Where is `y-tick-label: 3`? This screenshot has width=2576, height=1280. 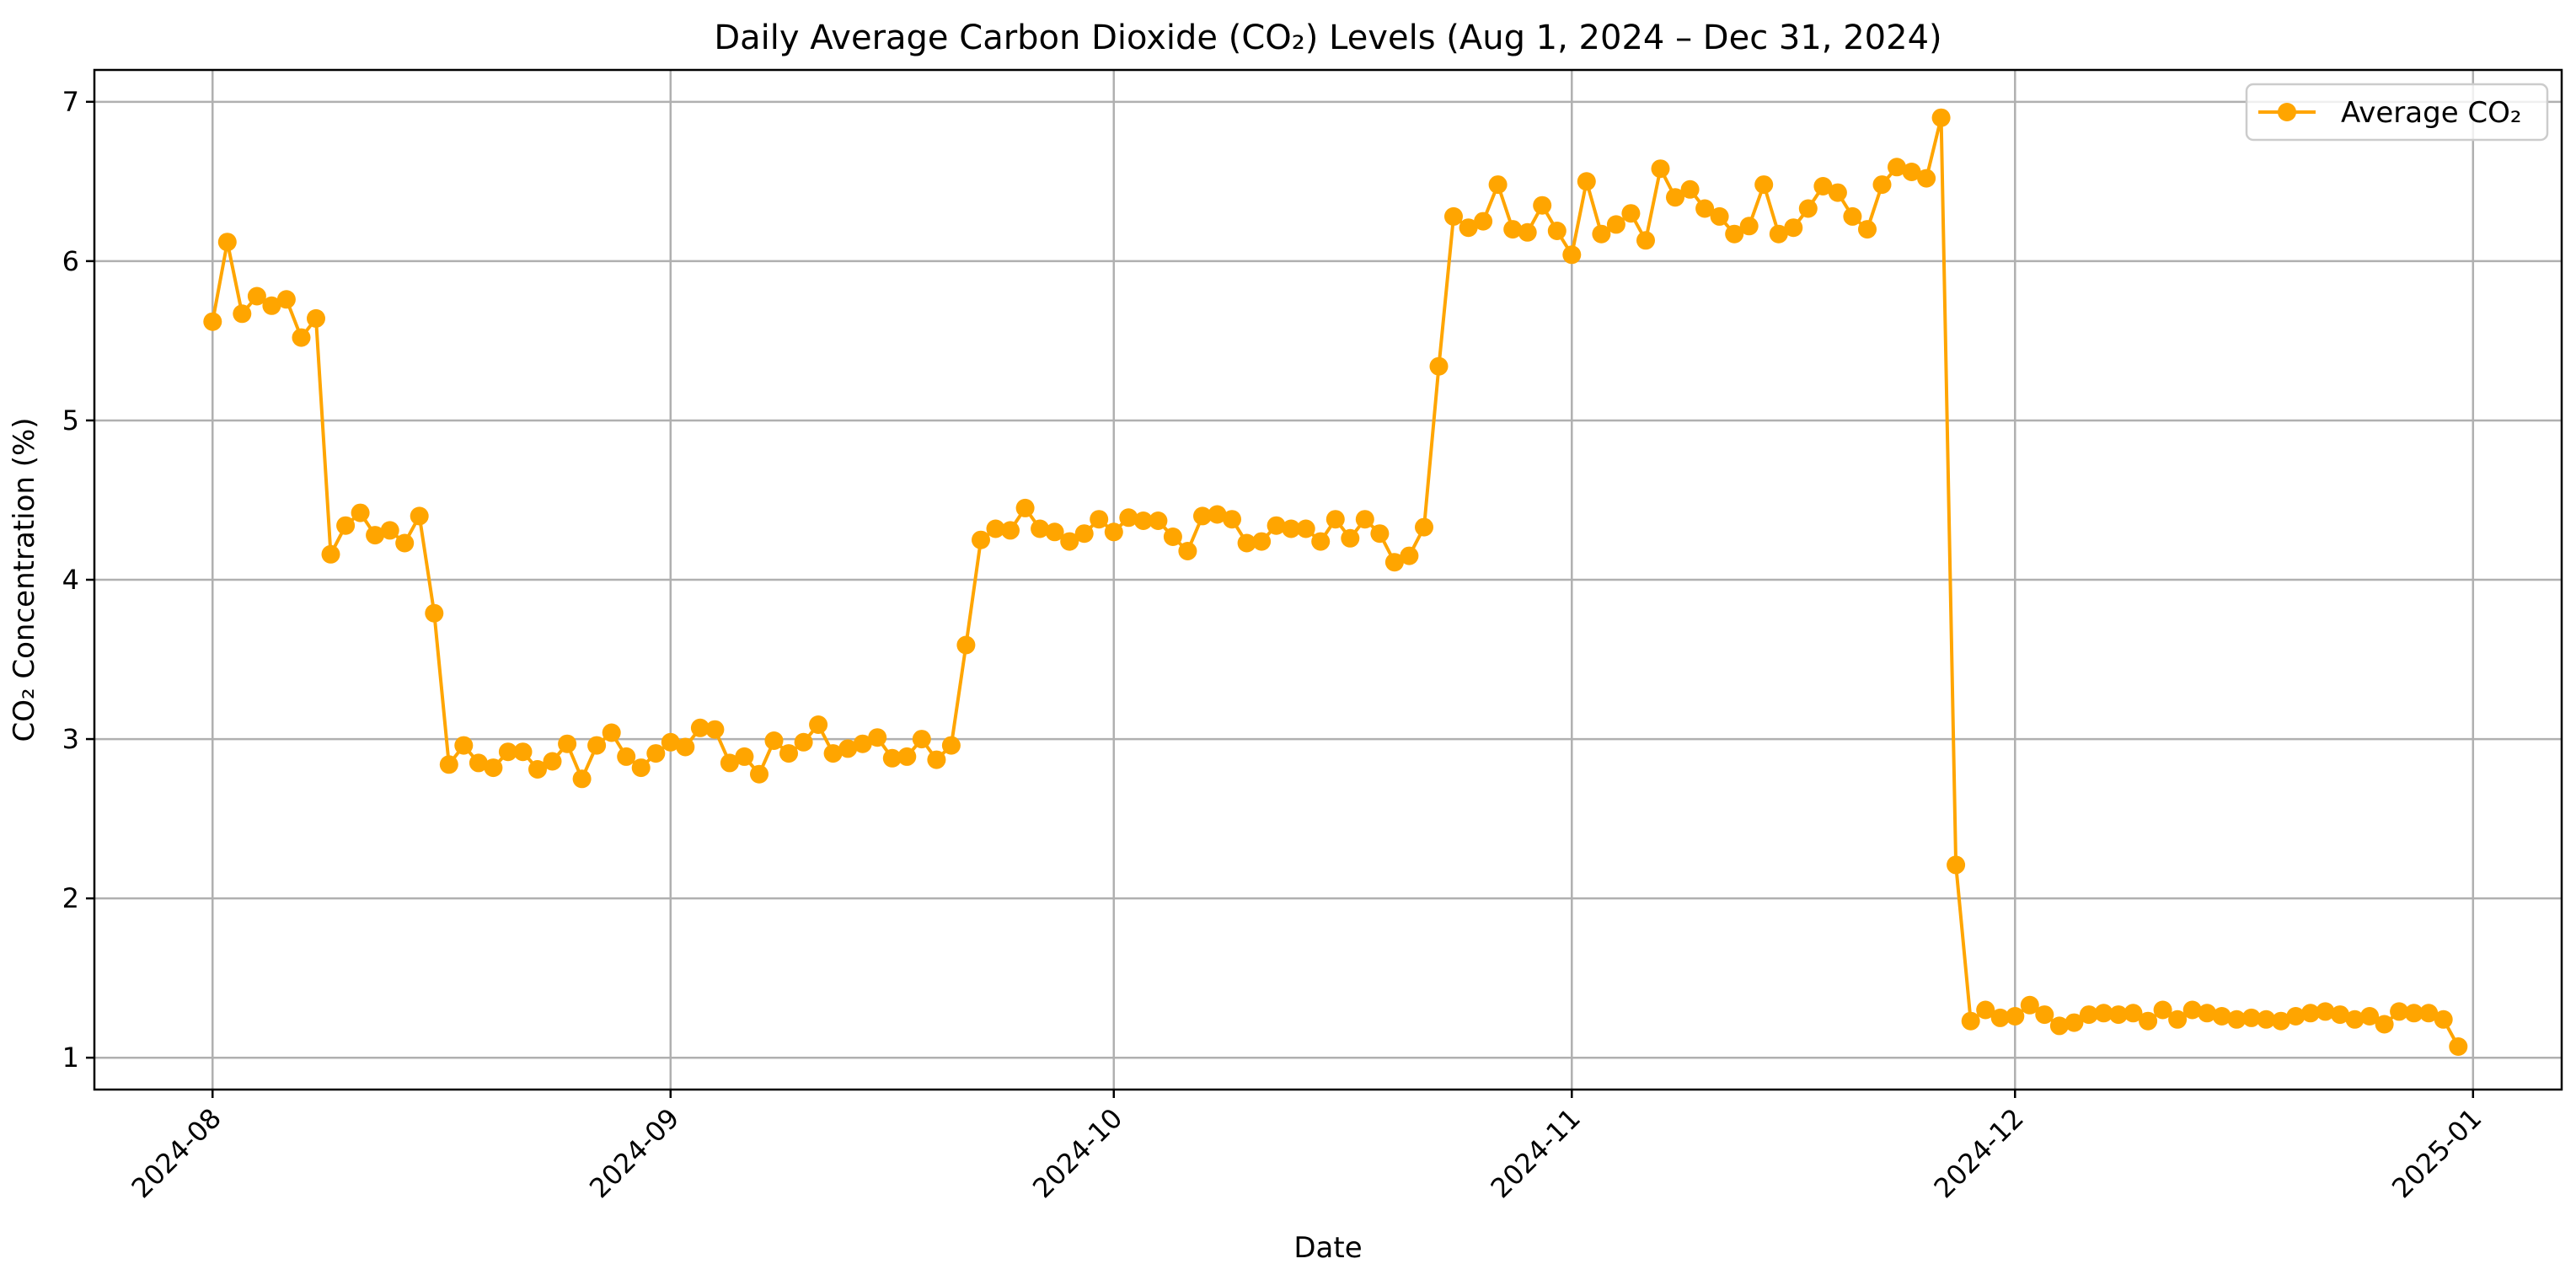 y-tick-label: 3 is located at coordinates (71, 739).